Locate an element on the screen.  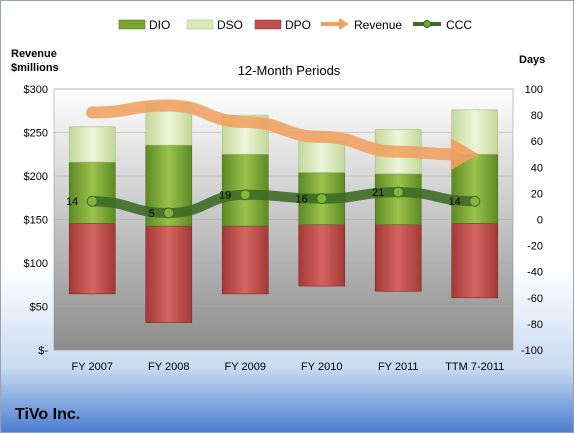
ccc-data-label: 21 is located at coordinates (378, 193).